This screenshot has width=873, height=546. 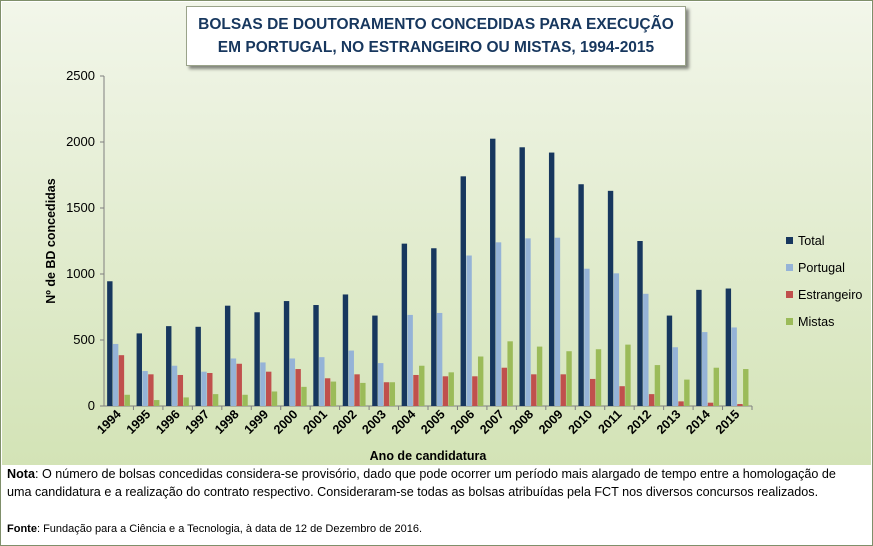 What do you see at coordinates (740, 405) in the screenshot?
I see `bar-estrangeiro-2015` at bounding box center [740, 405].